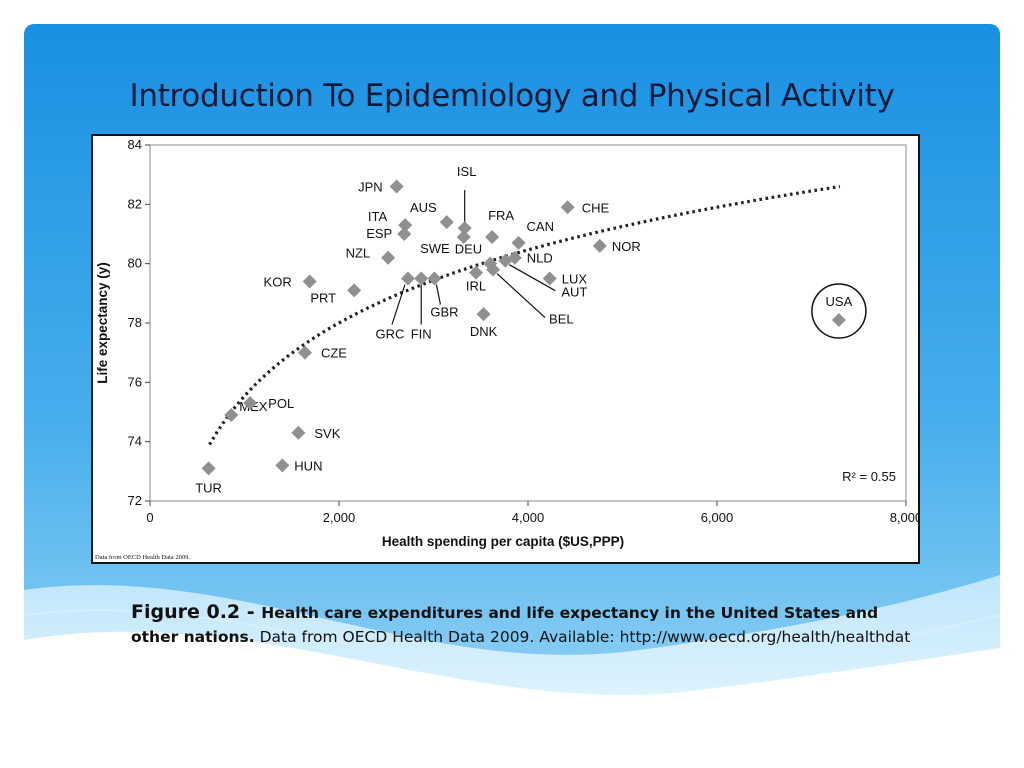 This screenshot has width=1024, height=768. What do you see at coordinates (514, 257) in the screenshot?
I see `point-nld` at bounding box center [514, 257].